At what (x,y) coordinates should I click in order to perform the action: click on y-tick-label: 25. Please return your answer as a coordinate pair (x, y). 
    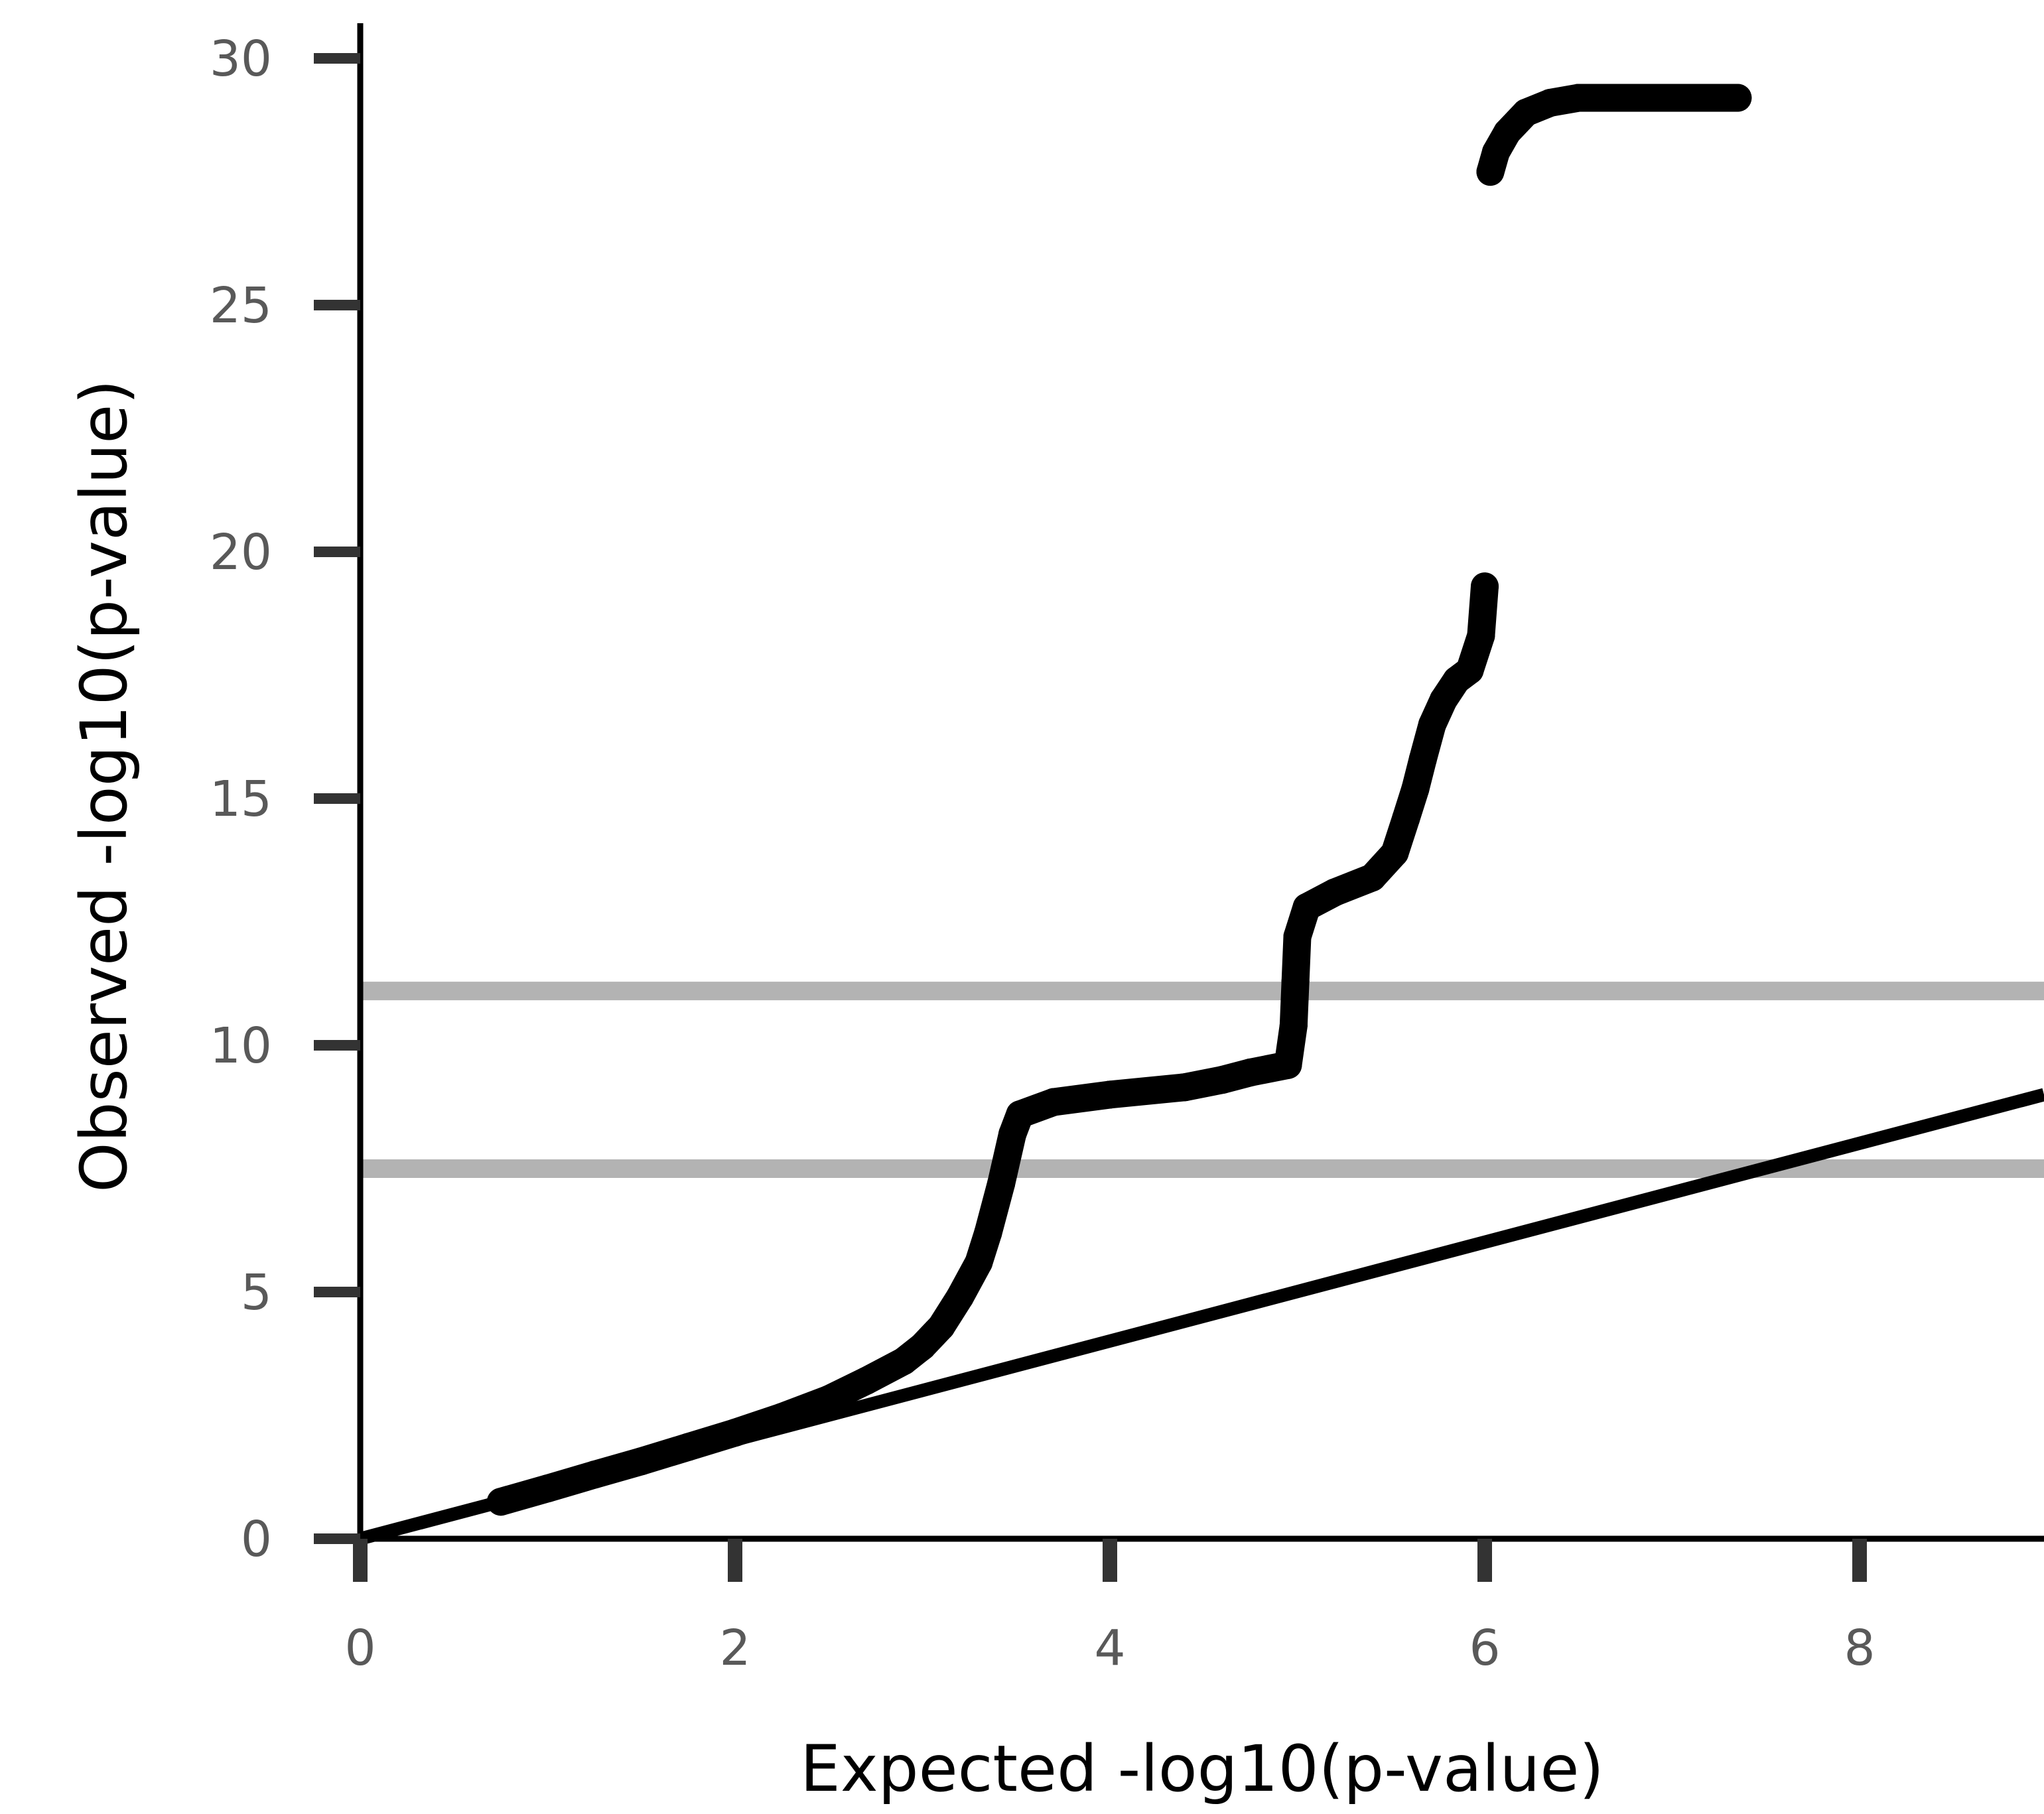
    Looking at the image, I should click on (241, 305).